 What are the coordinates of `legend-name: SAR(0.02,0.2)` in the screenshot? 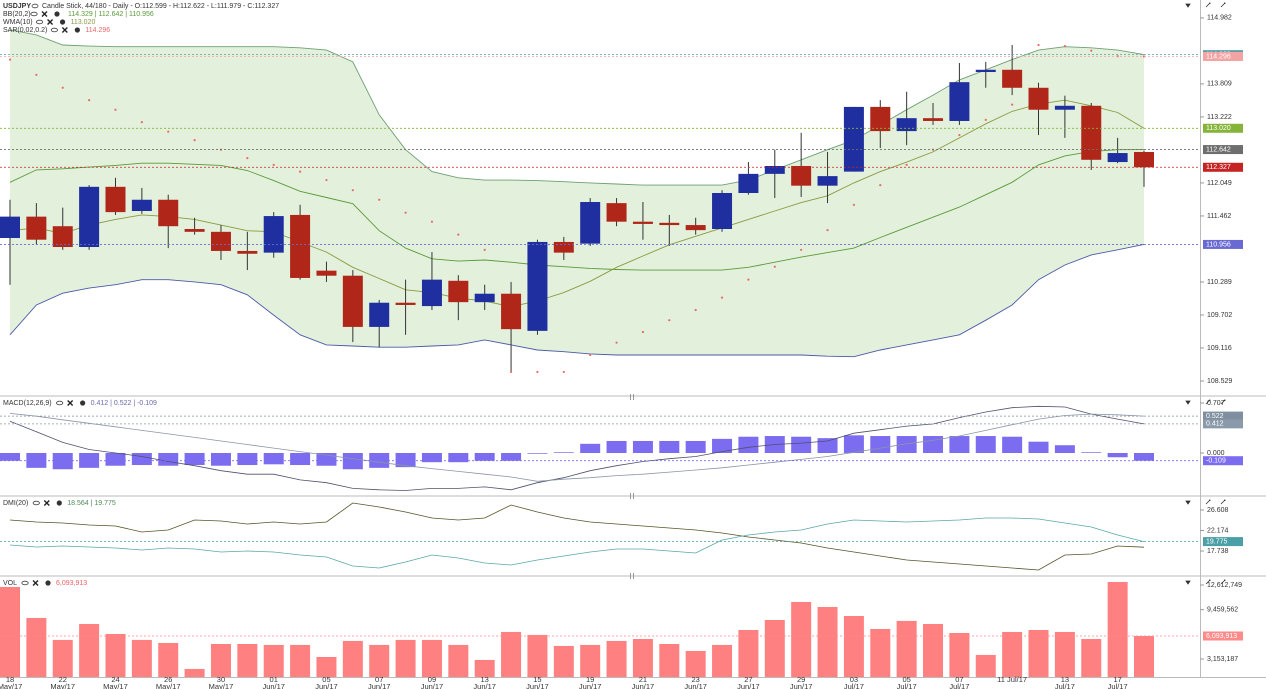 It's located at (25, 30).